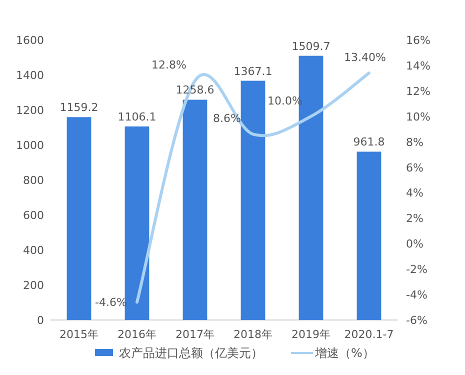  Describe the element at coordinates (311, 46) in the screenshot. I see `data-label: 1509.7` at that location.